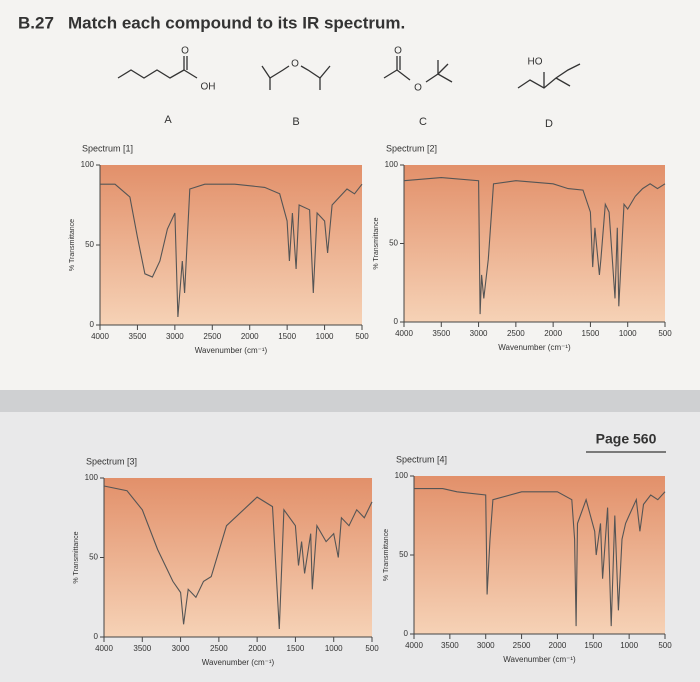  I want to click on separator, so click(350, 401).